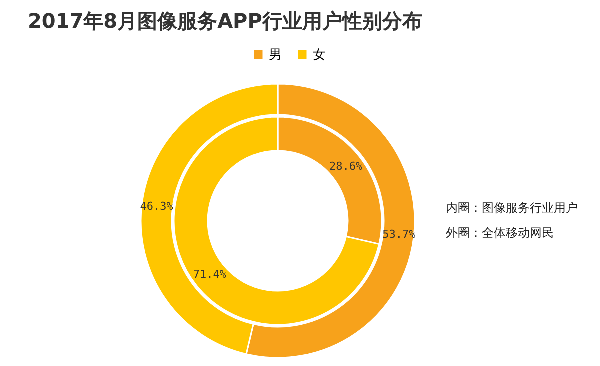  What do you see at coordinates (346, 166) in the screenshot?
I see `data-label: 28.6%` at bounding box center [346, 166].